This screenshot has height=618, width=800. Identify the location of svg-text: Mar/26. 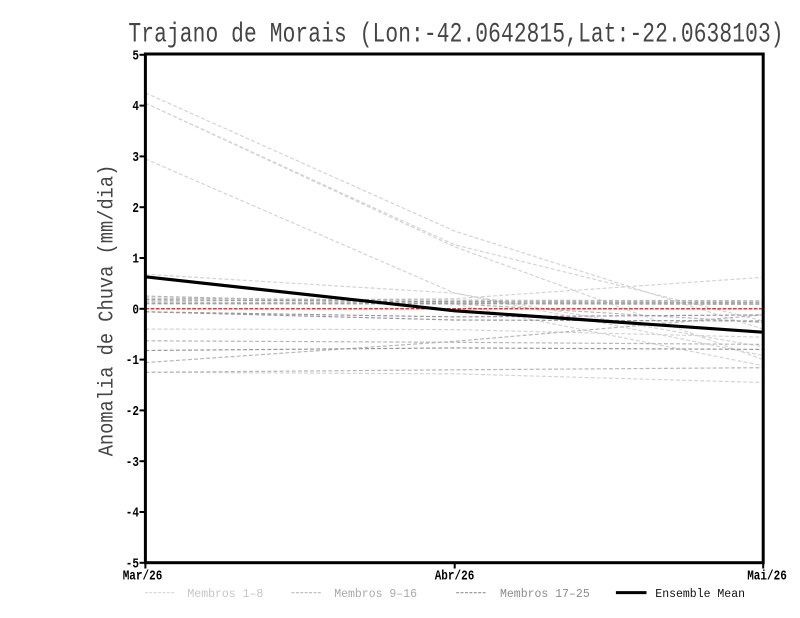
(143, 575).